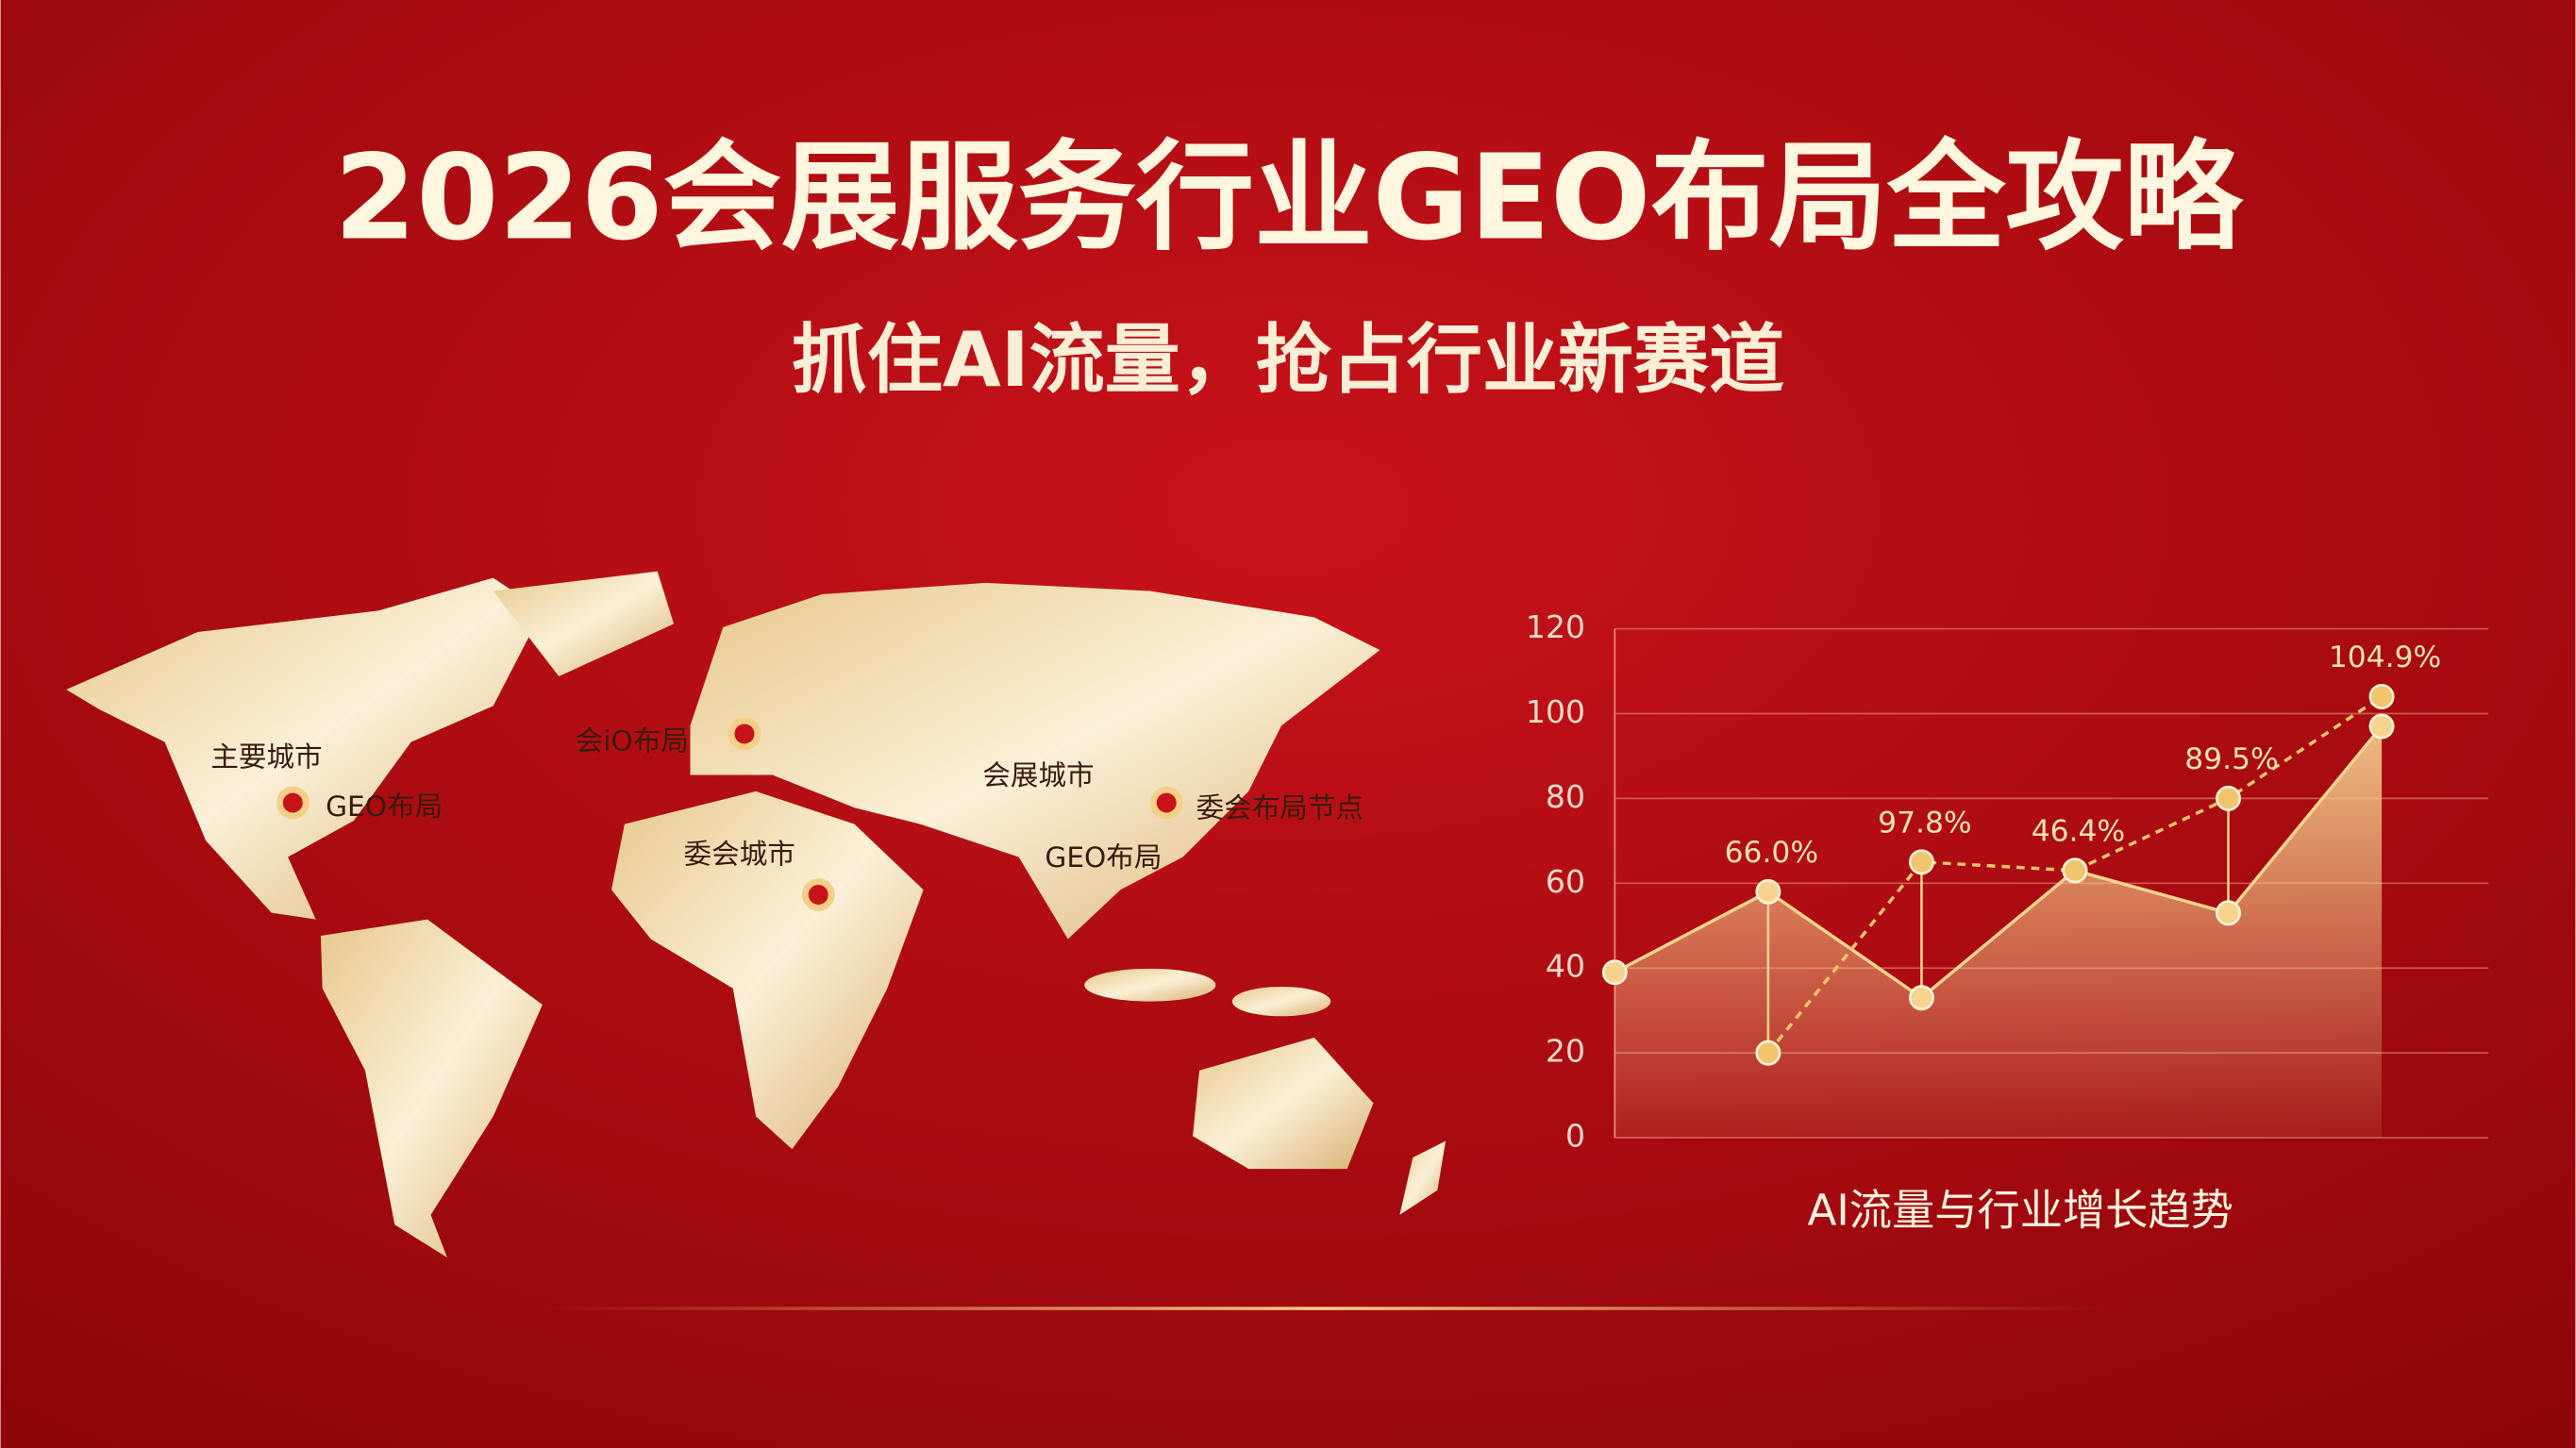  Describe the element at coordinates (1038, 775) in the screenshot. I see `map-label: 会展城市` at that location.